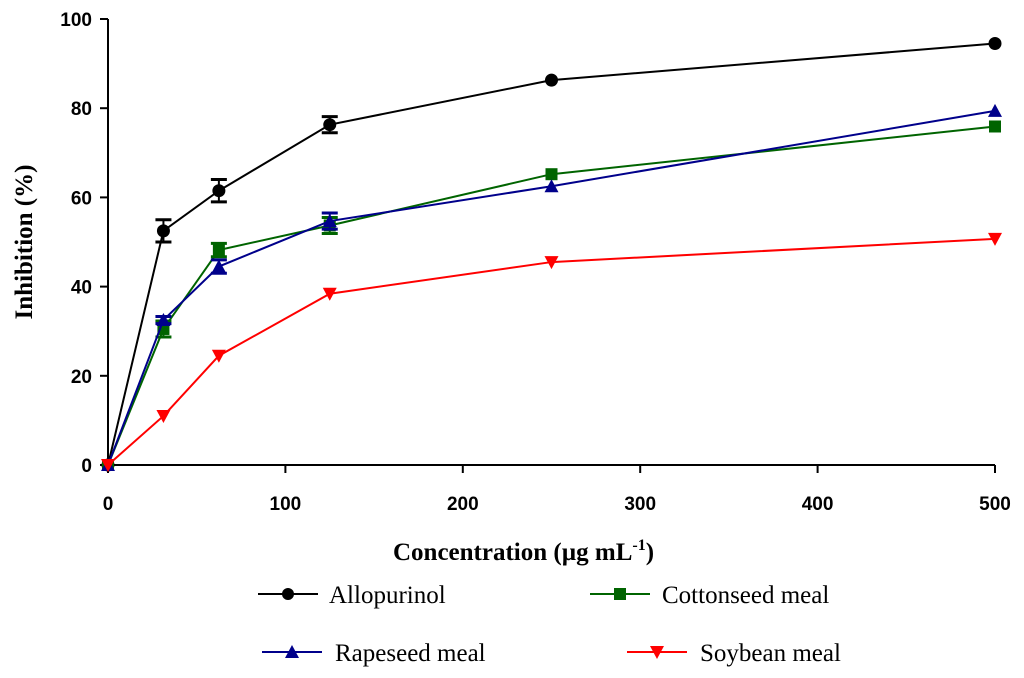 The width and height of the screenshot is (1024, 678). I want to click on x-tick-label: 500, so click(995, 504).